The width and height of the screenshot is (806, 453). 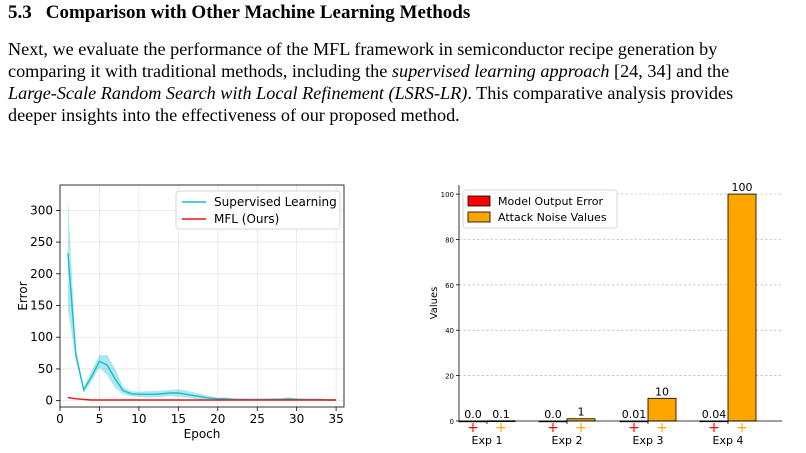 What do you see at coordinates (246, 219) in the screenshot?
I see `legend-label: MFL (Ours)` at bounding box center [246, 219].